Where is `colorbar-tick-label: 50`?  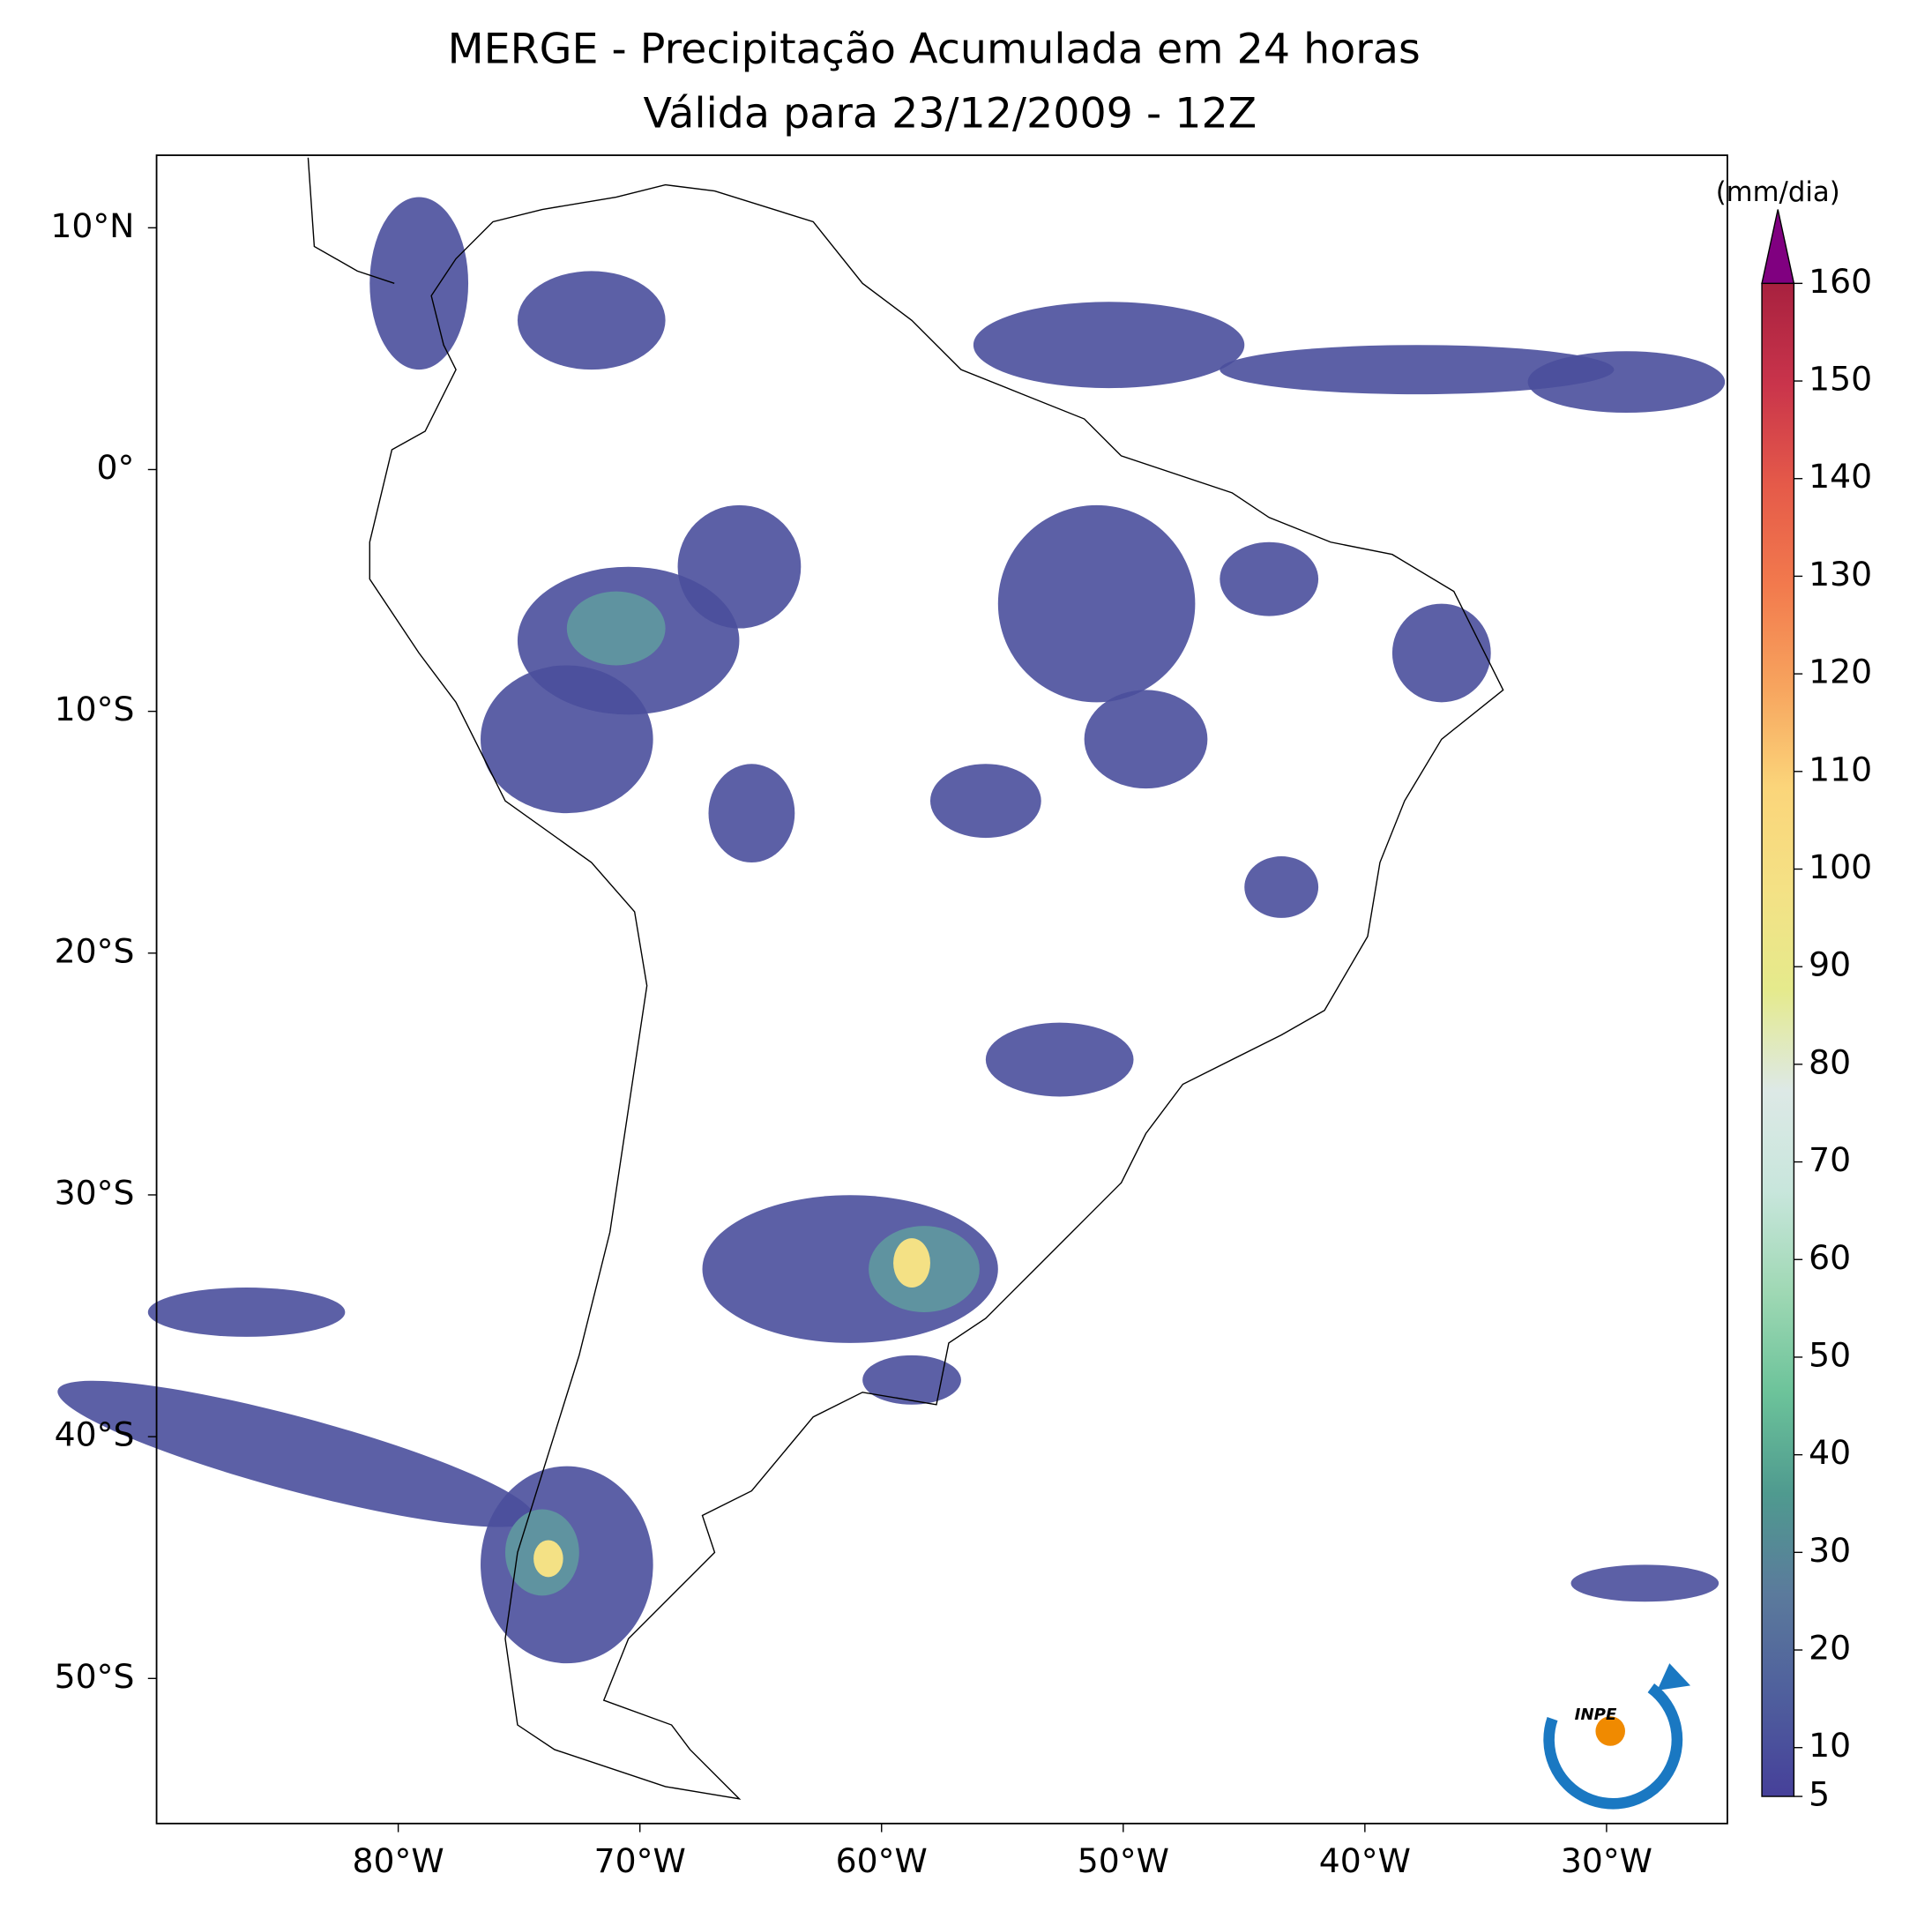 colorbar-tick-label: 50 is located at coordinates (1830, 1354).